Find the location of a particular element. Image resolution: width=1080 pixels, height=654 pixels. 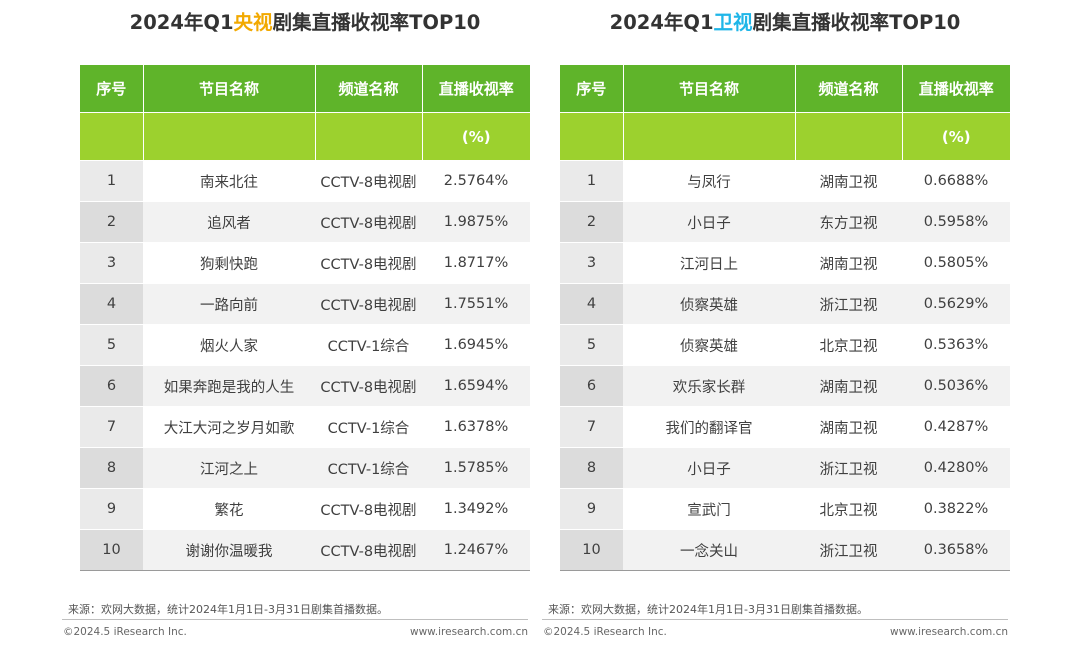

rating-cell: 1.7551% is located at coordinates (476, 304).